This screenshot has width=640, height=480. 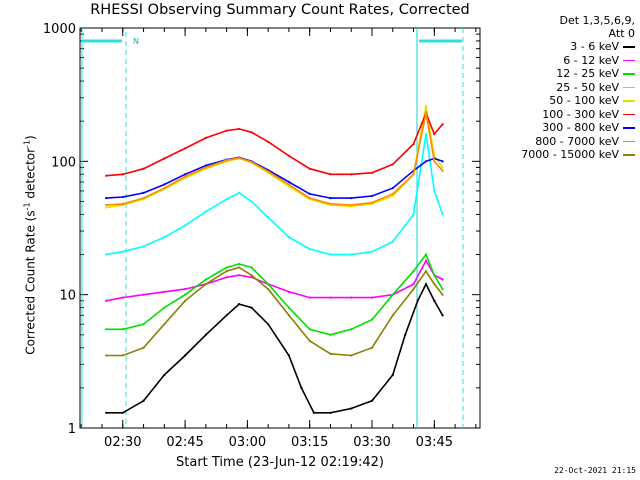 I want to click on legend-item: 300 - 800 keV, so click(x=552, y=128).